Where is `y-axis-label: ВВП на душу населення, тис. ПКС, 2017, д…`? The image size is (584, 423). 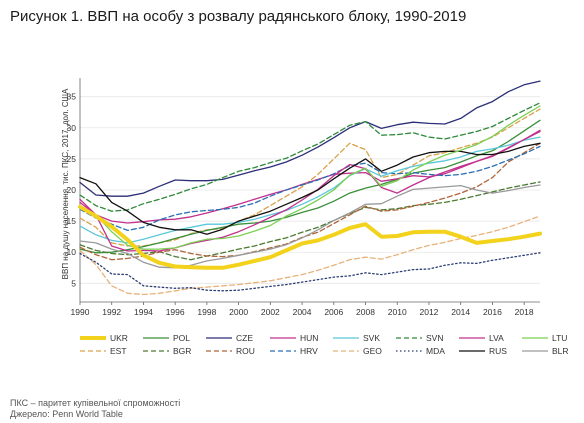
y-axis-label: ВВП на душу населення, тис. ПКС, 2017, д… is located at coordinates (65, 183).